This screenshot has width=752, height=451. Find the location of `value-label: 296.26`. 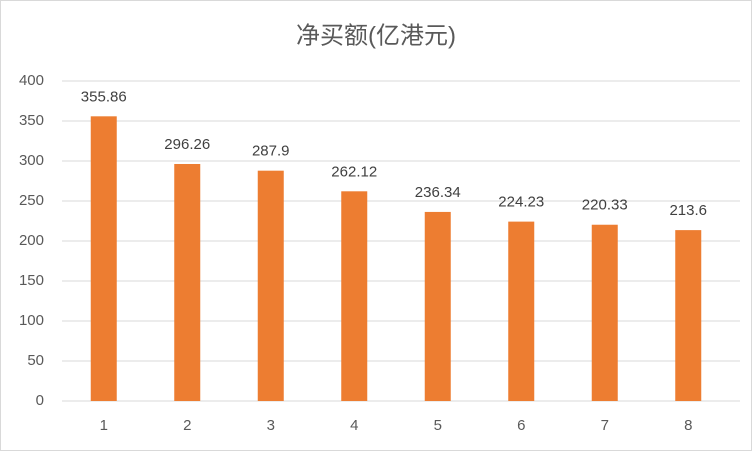

value-label: 296.26 is located at coordinates (187, 144).